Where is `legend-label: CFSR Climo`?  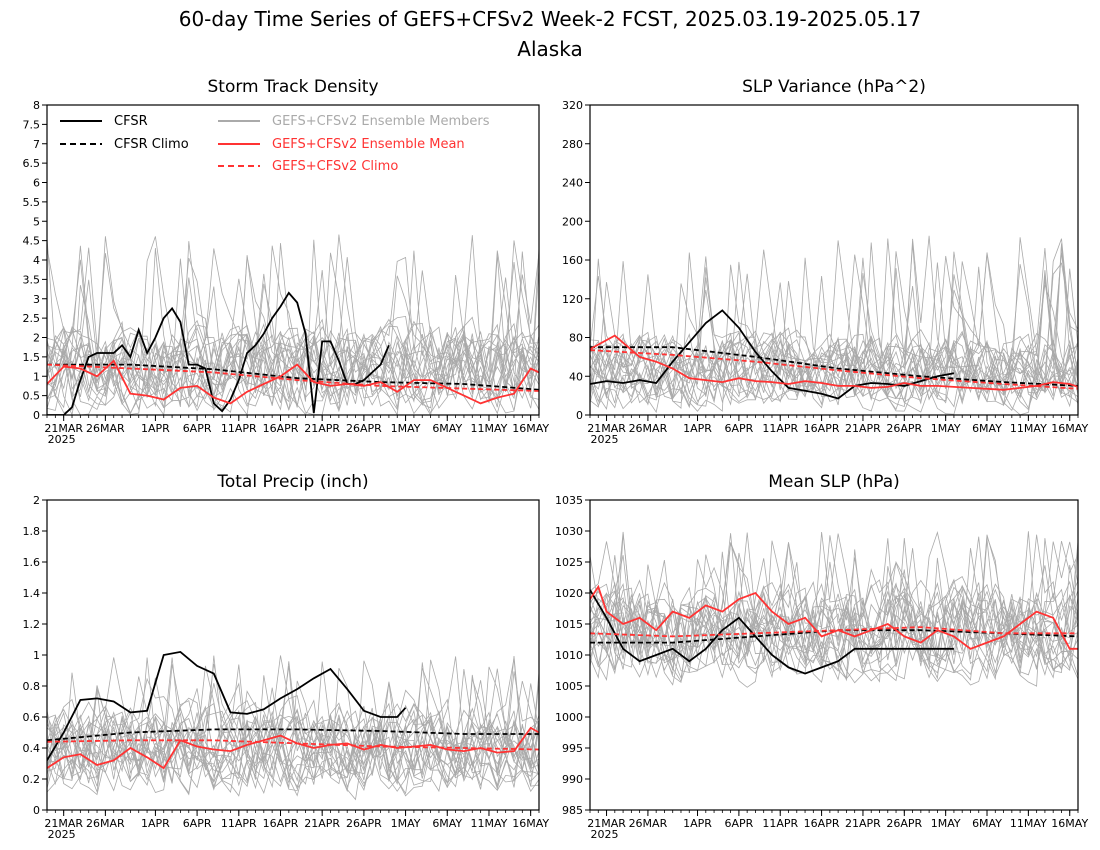
legend-label: CFSR Climo is located at coordinates (151, 144).